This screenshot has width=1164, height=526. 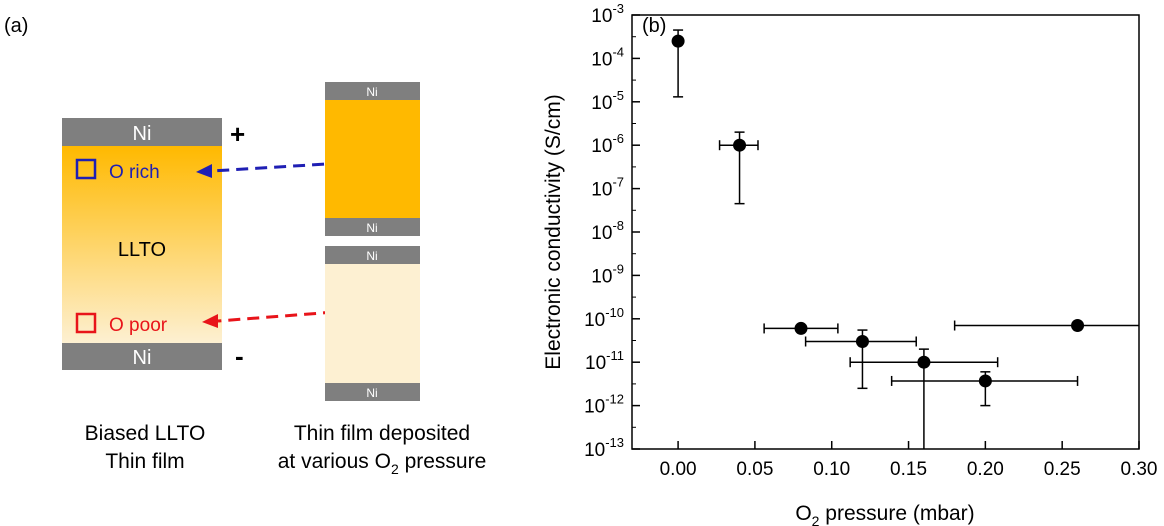 What do you see at coordinates (985, 469) in the screenshot?
I see `x-tick-label: 0.20` at bounding box center [985, 469].